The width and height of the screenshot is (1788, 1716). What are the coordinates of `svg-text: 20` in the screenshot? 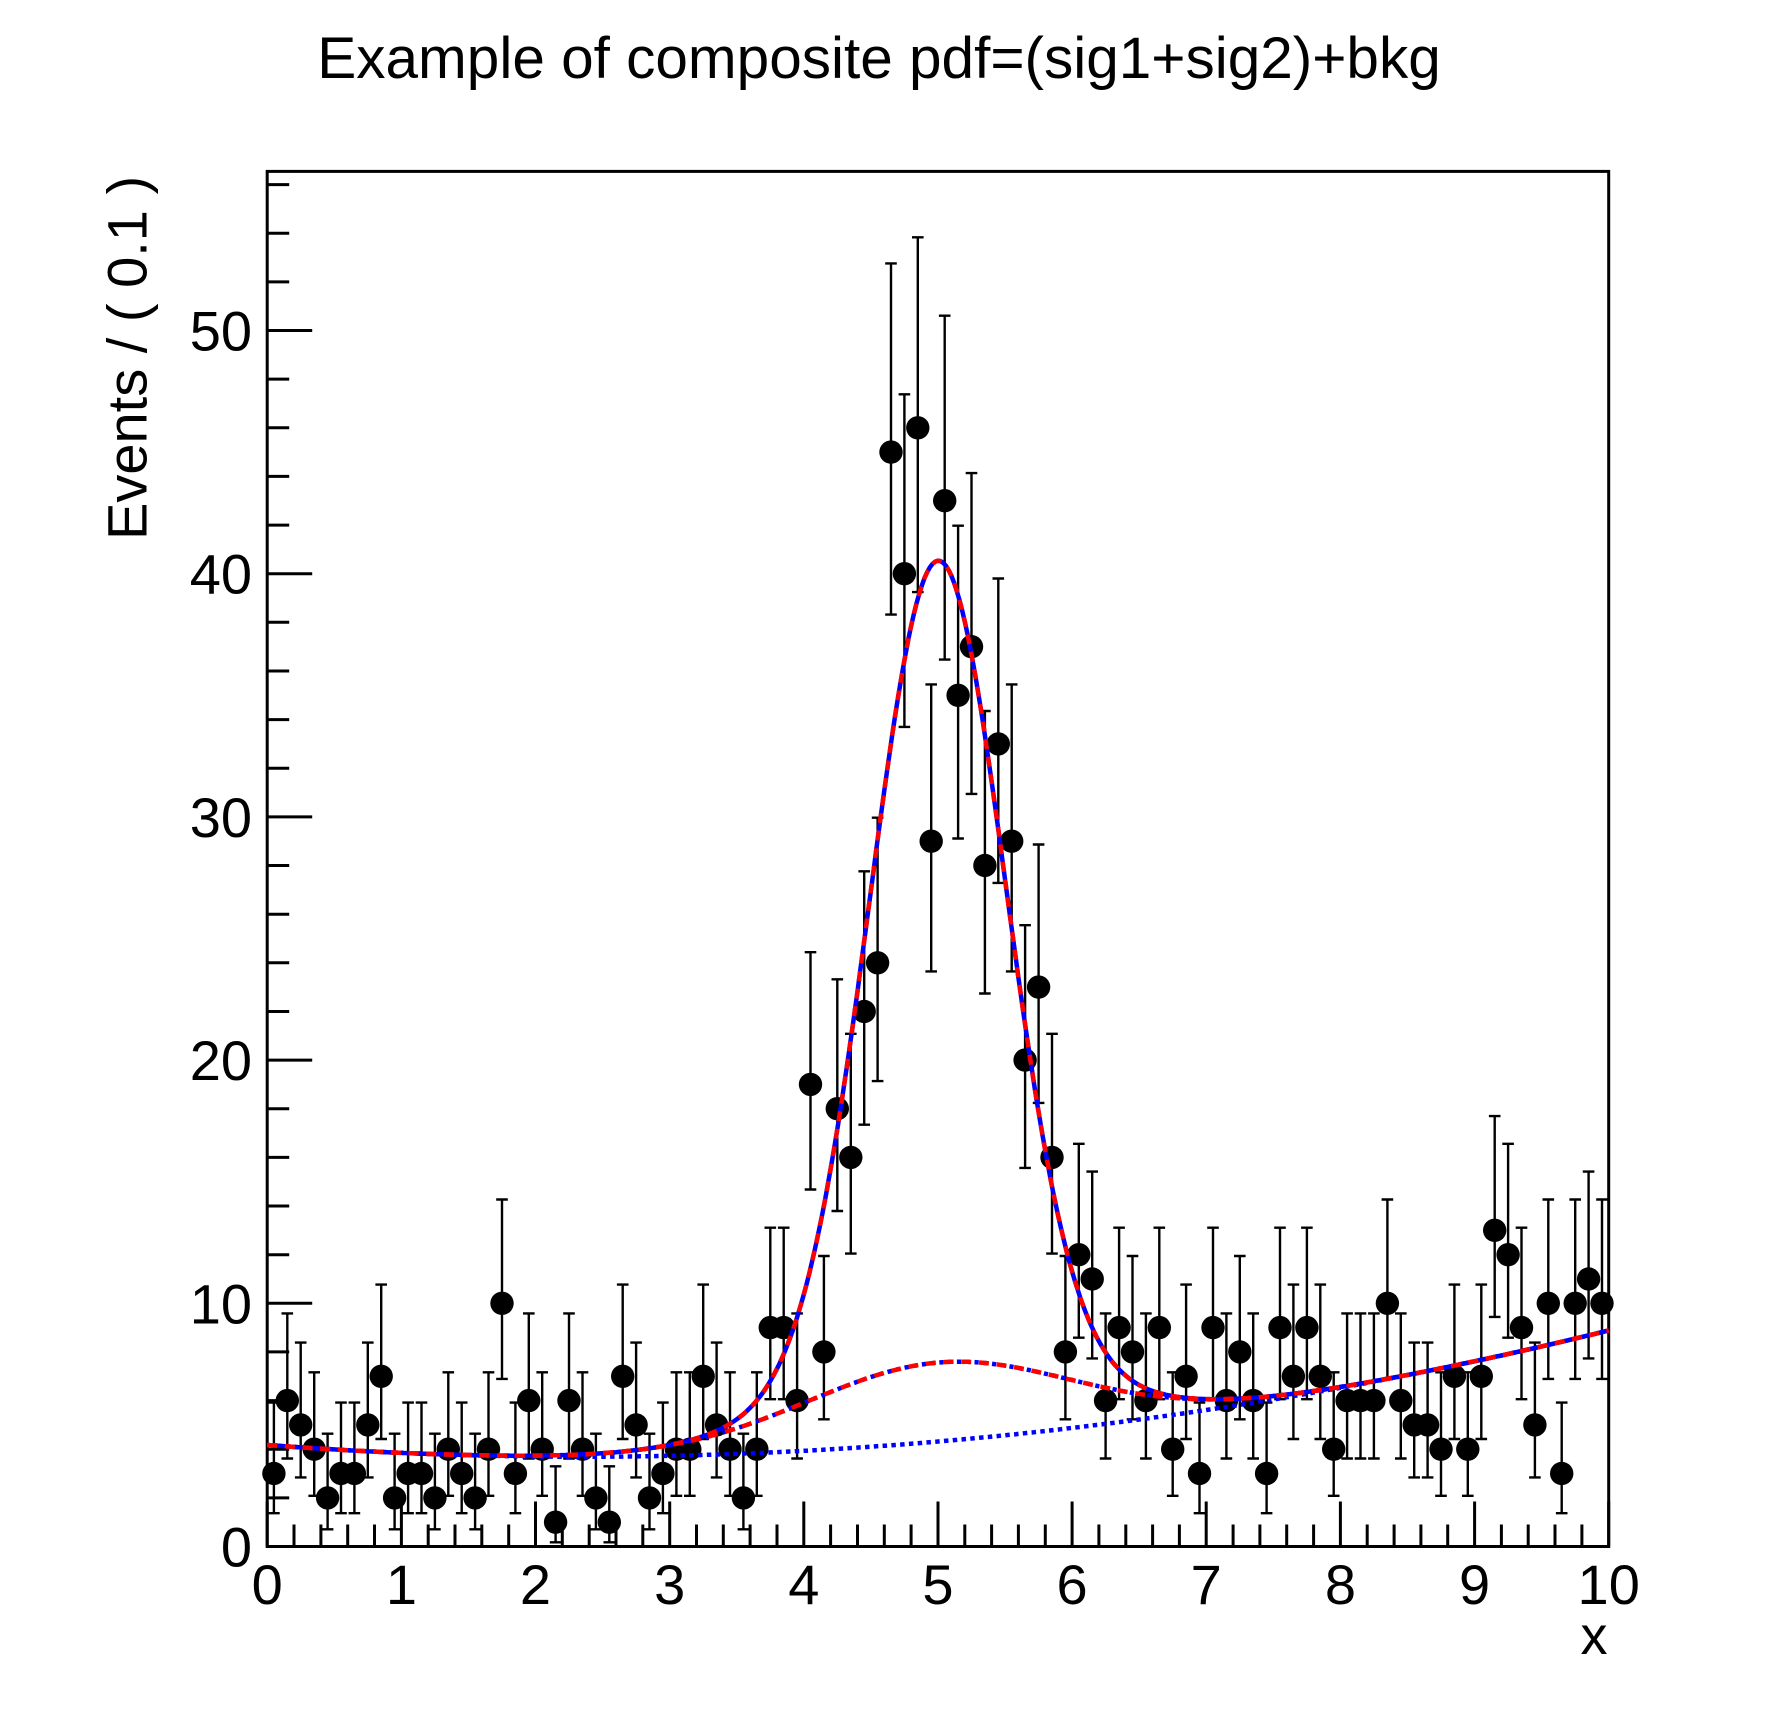 It's located at (221, 1060).